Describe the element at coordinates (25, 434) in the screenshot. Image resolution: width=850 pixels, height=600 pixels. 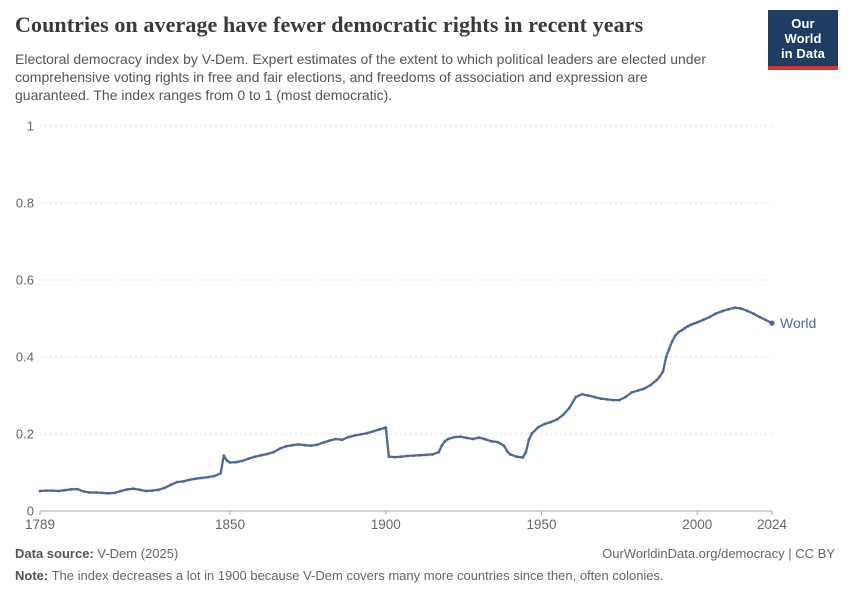
I see `y-tick-label: 0.2` at that location.